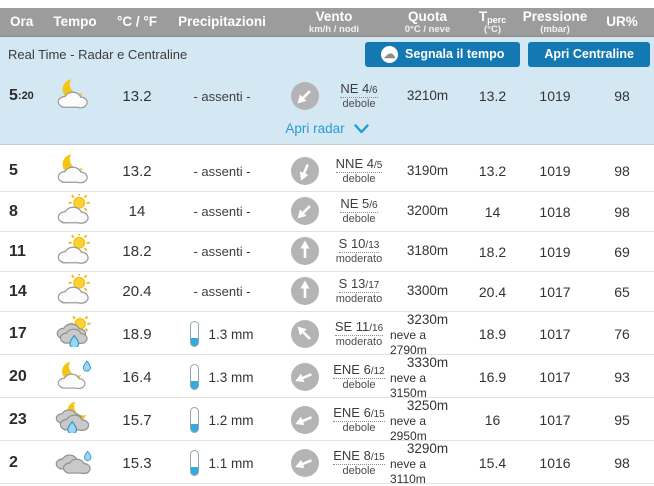 This screenshot has width=654, height=486. I want to click on hour-value: 2, so click(13, 463).